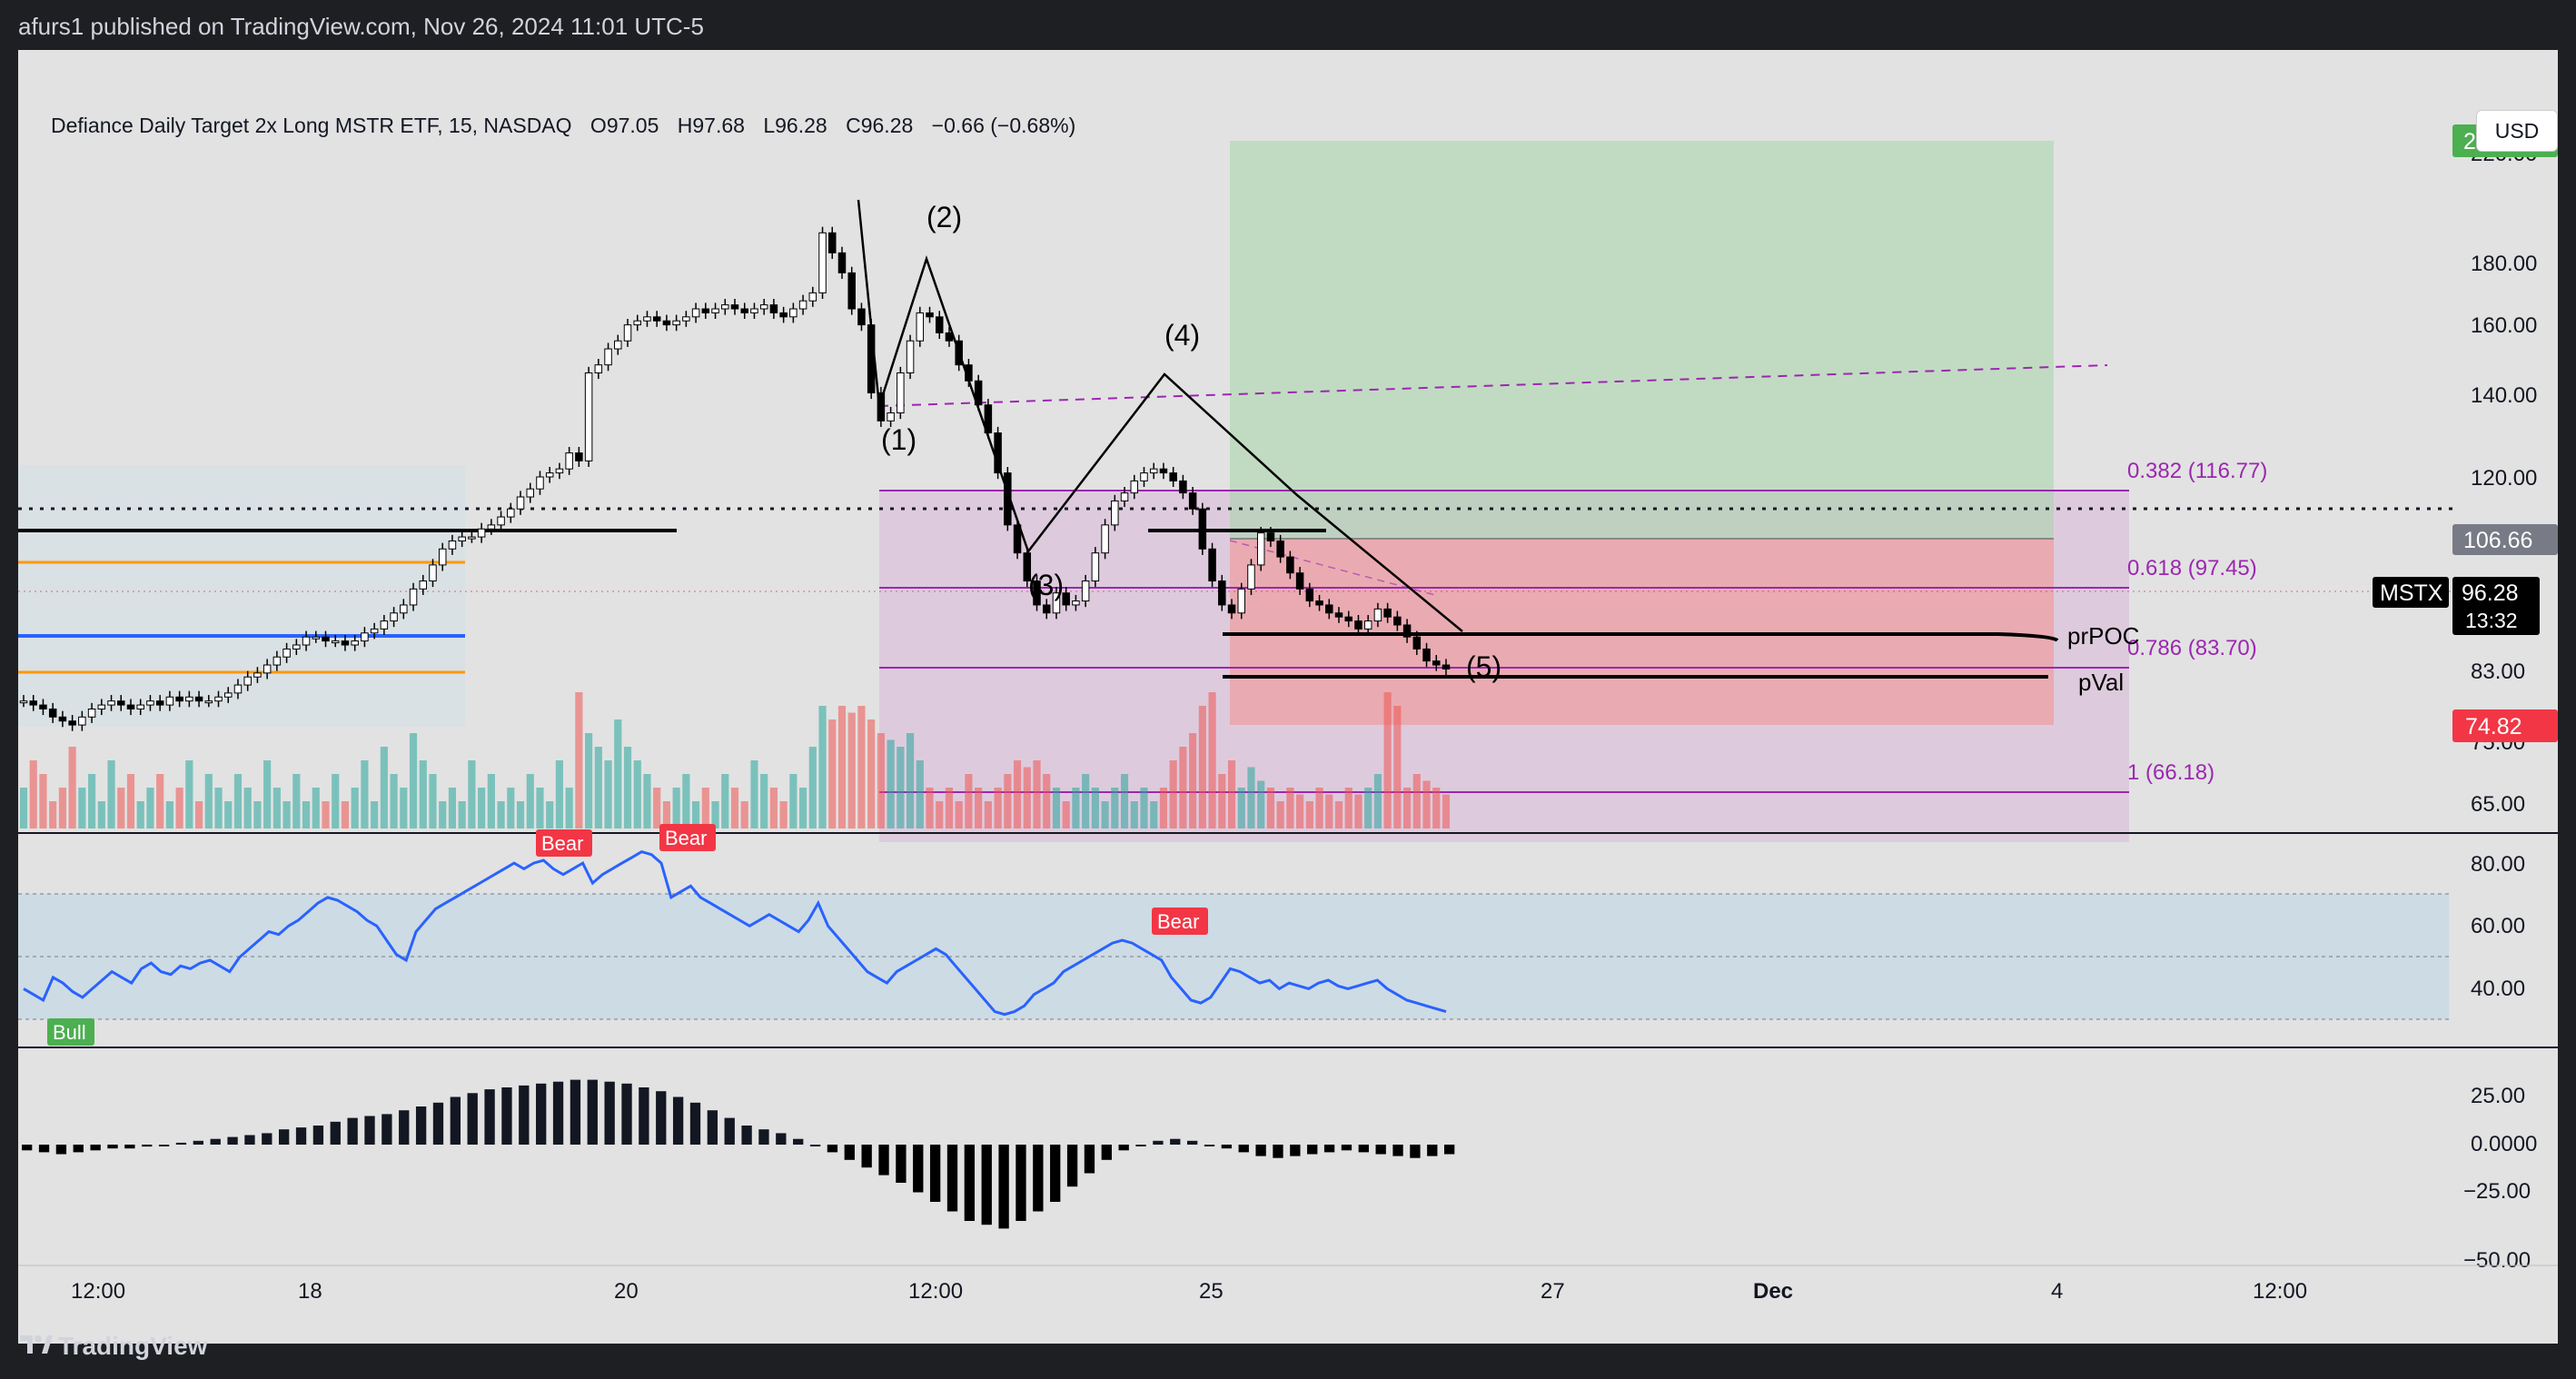 The width and height of the screenshot is (2576, 1379). What do you see at coordinates (2517, 131) in the screenshot?
I see `currency-button: USD` at bounding box center [2517, 131].